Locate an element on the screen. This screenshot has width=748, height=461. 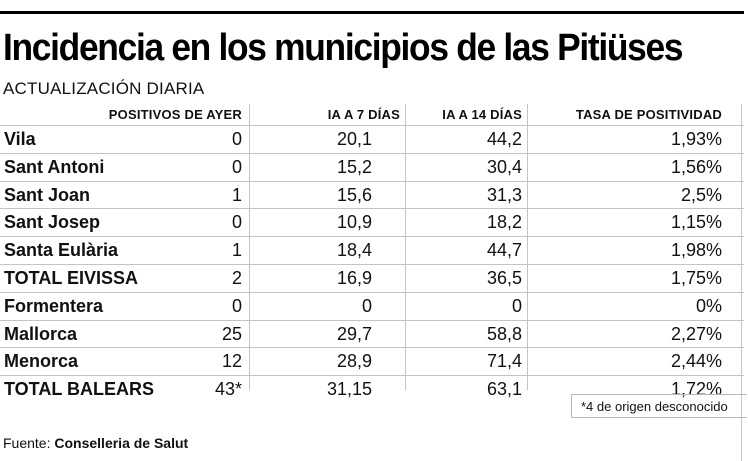
cell-ia14: 63,1 is located at coordinates (504, 389).